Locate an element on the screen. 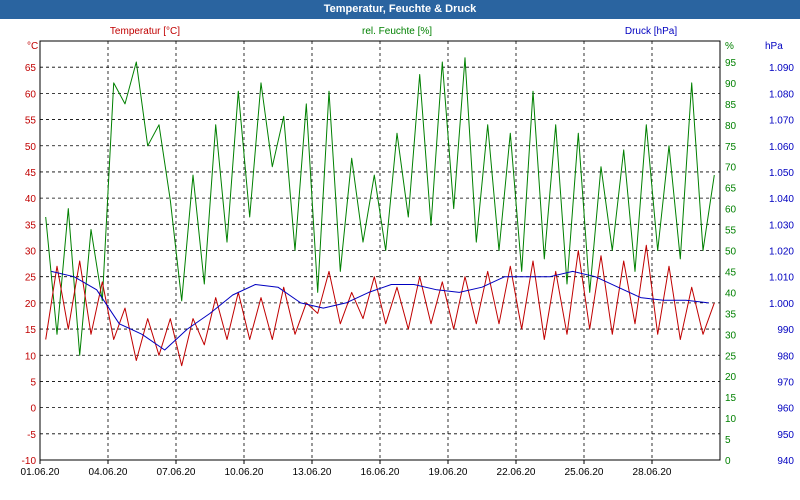  y-tick-label: 90 is located at coordinates (731, 84).